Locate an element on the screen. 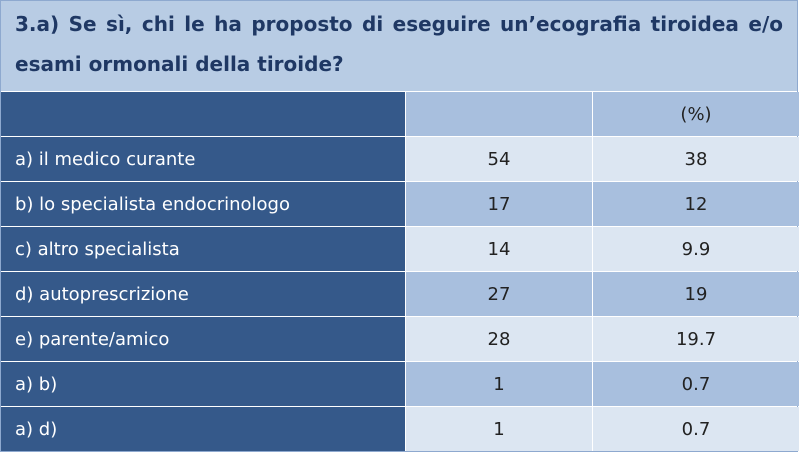  row-count: 54 is located at coordinates (499, 159).